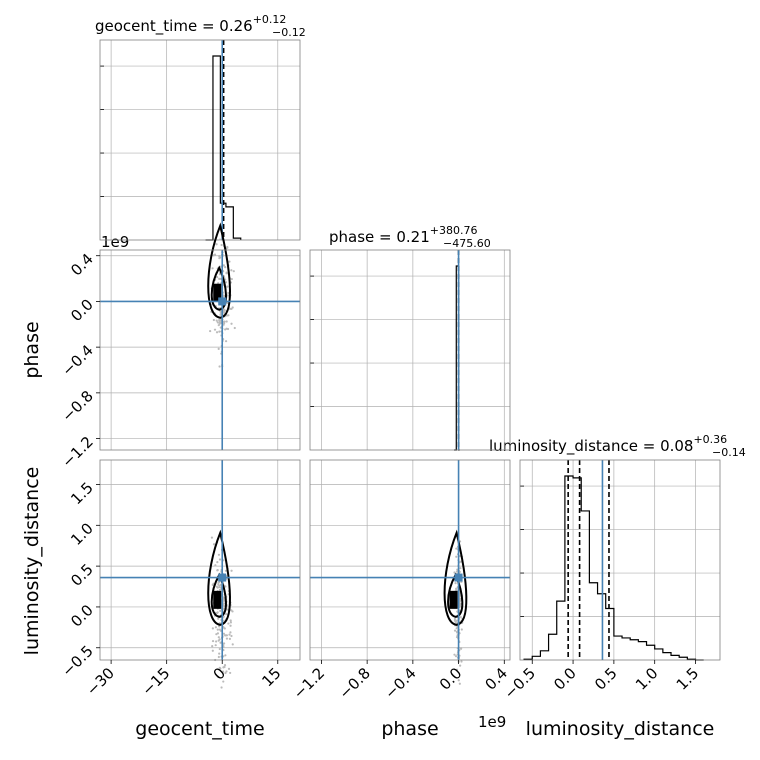 The width and height of the screenshot is (760, 760). Describe the element at coordinates (82, 311) in the screenshot. I see `y-tick-label-phase-3: 0.0` at that location.